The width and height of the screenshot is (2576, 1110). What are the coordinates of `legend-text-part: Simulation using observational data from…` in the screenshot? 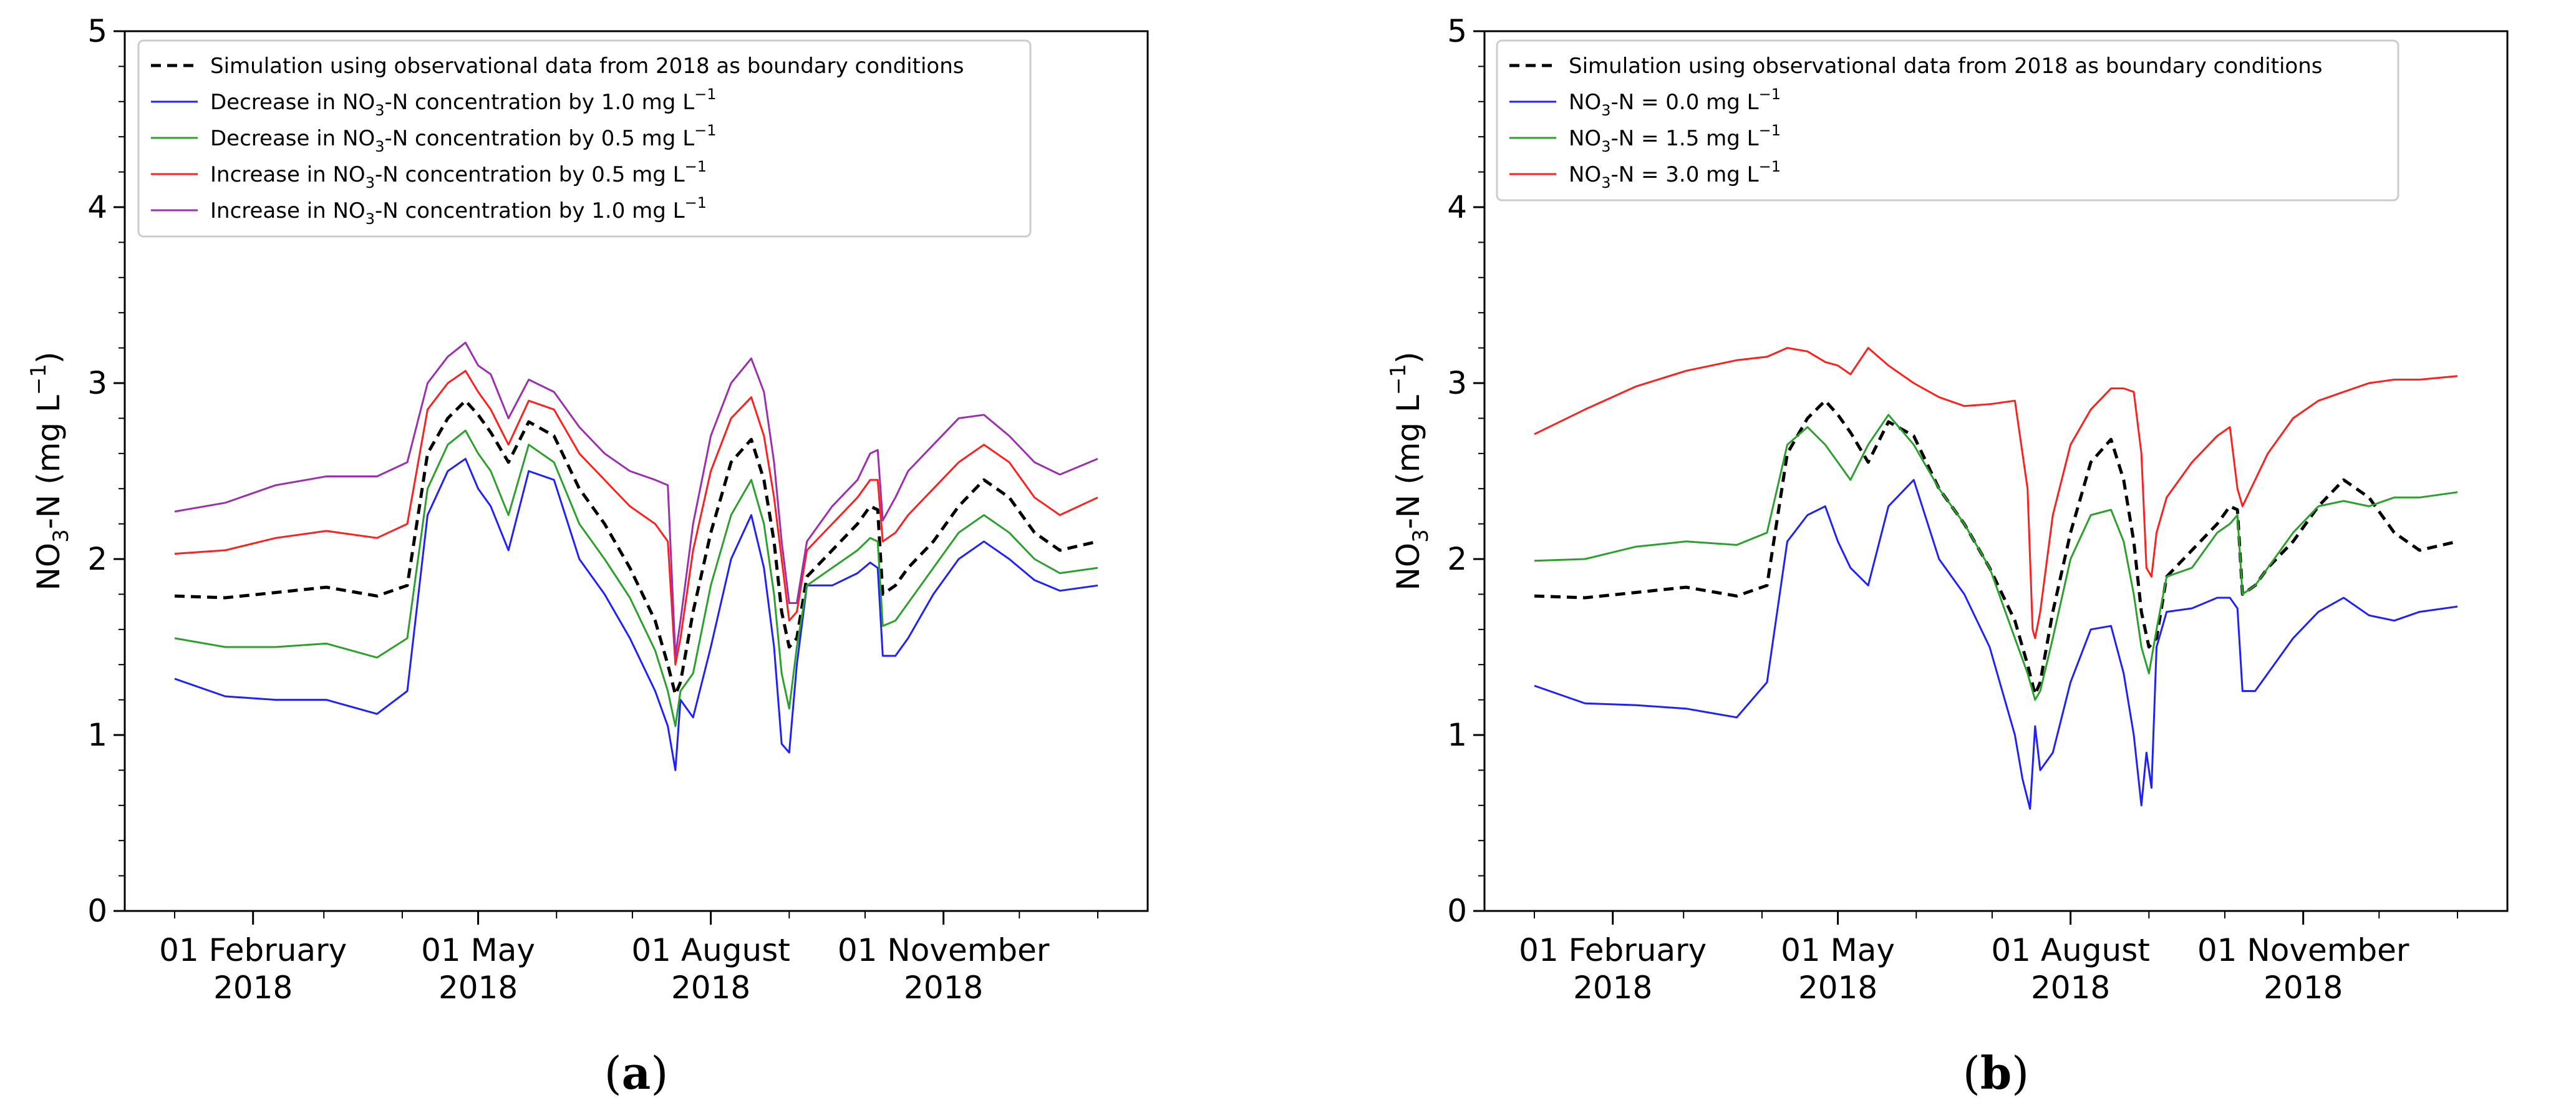 It's located at (1945, 67).